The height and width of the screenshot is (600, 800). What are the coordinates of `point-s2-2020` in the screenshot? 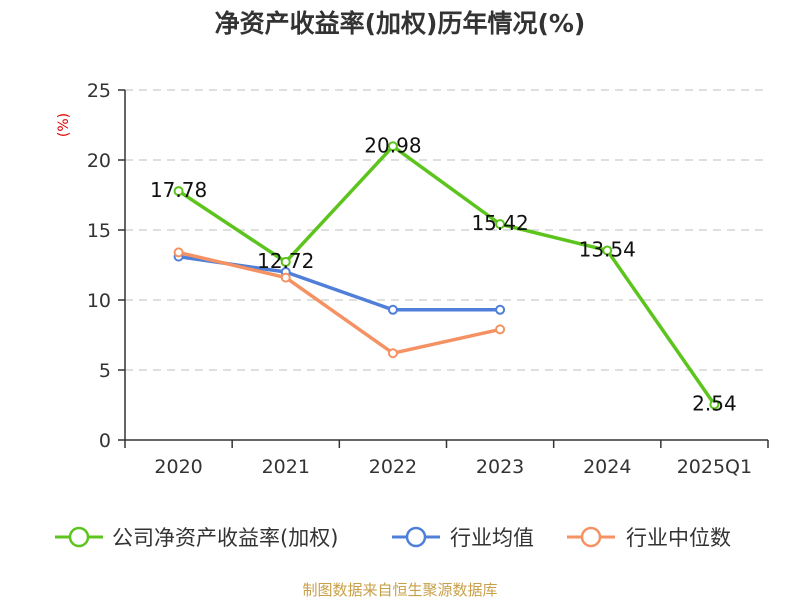 It's located at (178, 252).